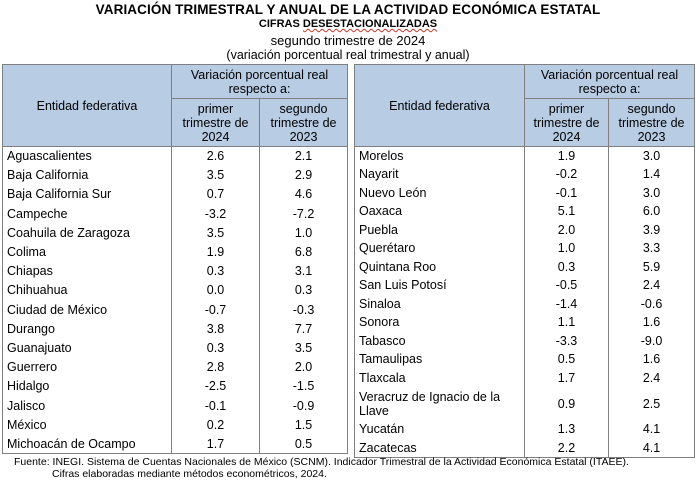  What do you see at coordinates (215, 290) in the screenshot?
I see `value-q1-cell: 0.0` at bounding box center [215, 290].